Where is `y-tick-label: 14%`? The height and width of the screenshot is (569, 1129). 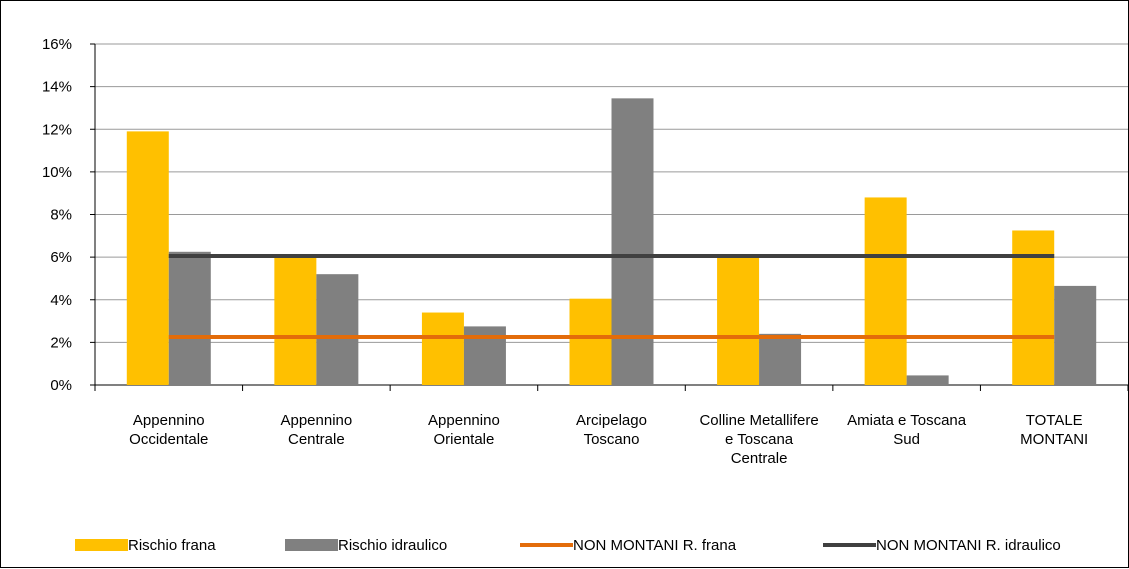 y-tick-label: 14% is located at coordinates (57, 87).